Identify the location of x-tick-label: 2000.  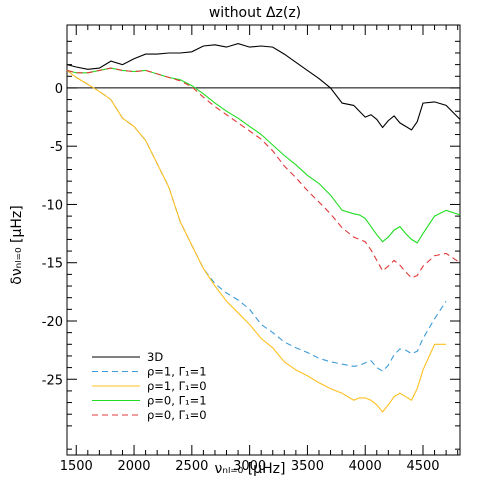
(133, 466).